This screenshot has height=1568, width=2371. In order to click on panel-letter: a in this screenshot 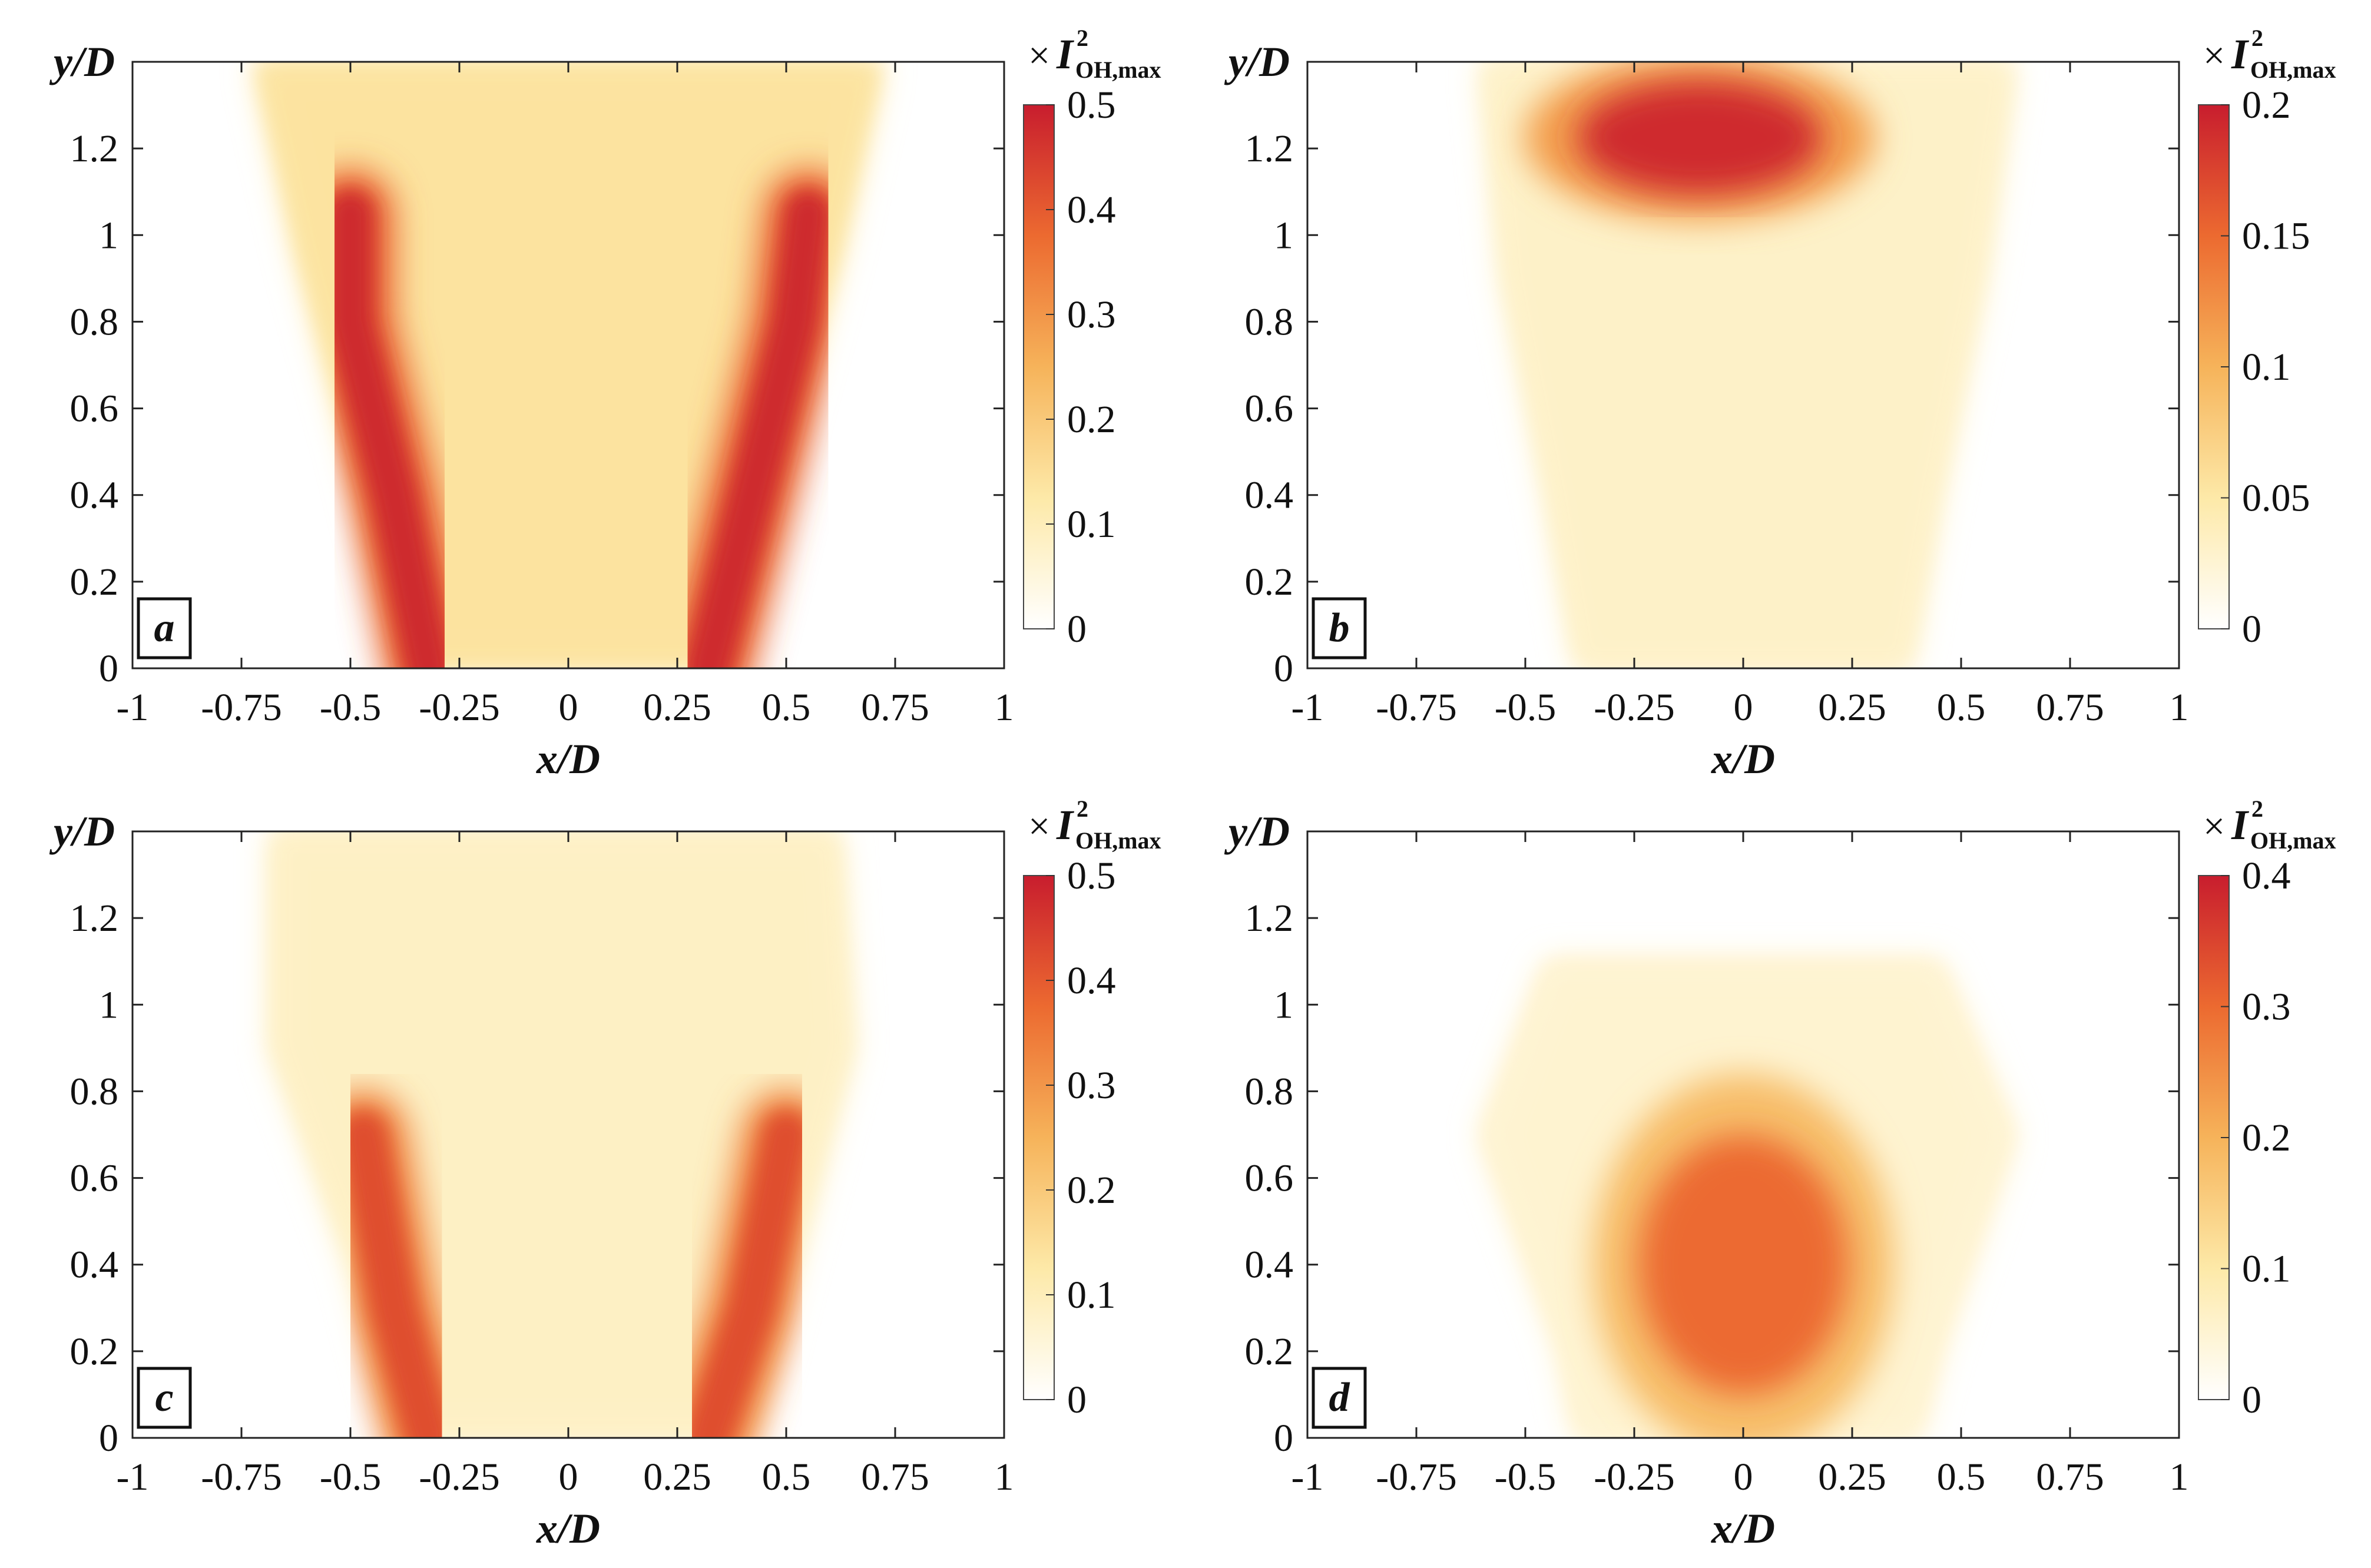, I will do `click(164, 628)`.